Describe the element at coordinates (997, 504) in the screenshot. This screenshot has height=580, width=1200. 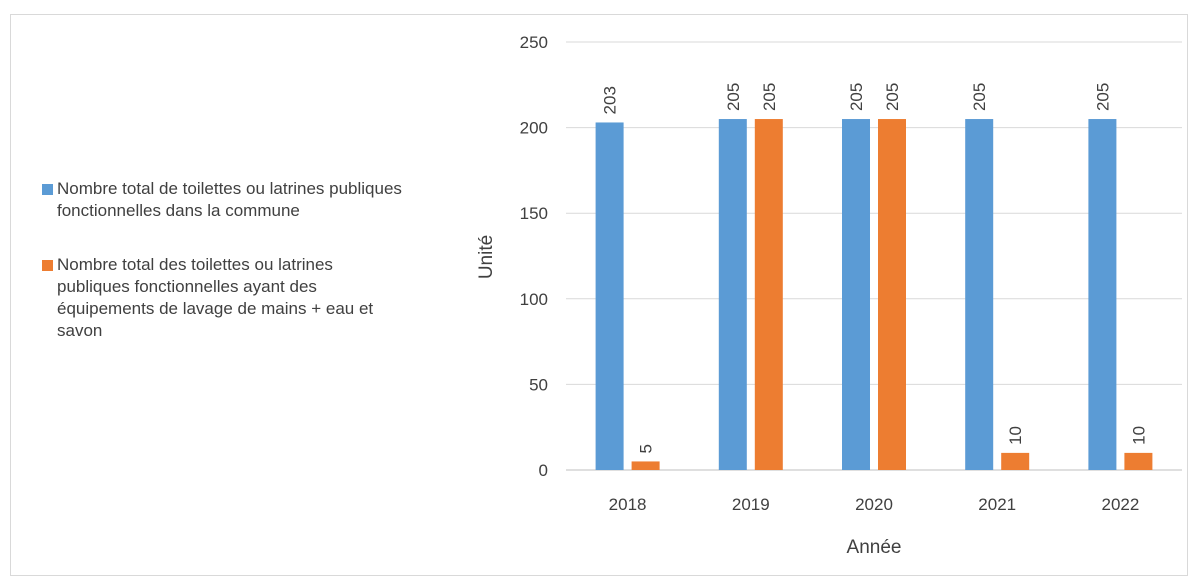
I see `x-tick-label: 2021` at that location.